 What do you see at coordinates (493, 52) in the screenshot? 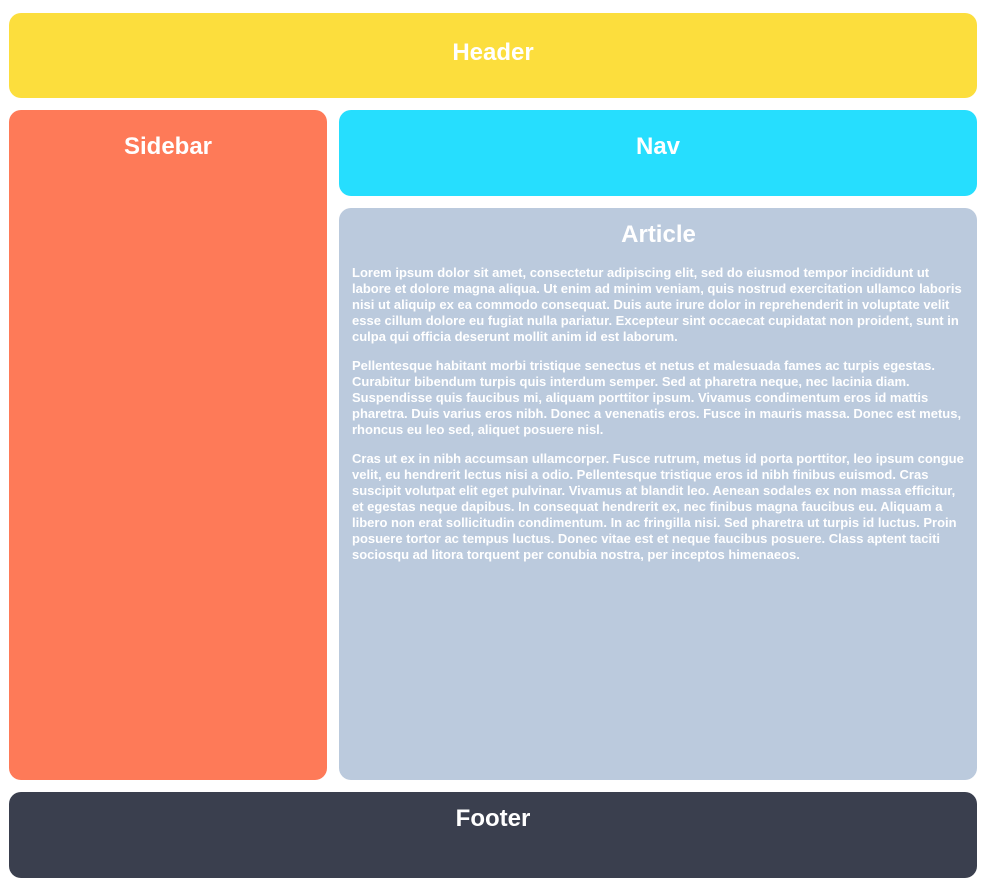
I see `header-title: Header` at bounding box center [493, 52].